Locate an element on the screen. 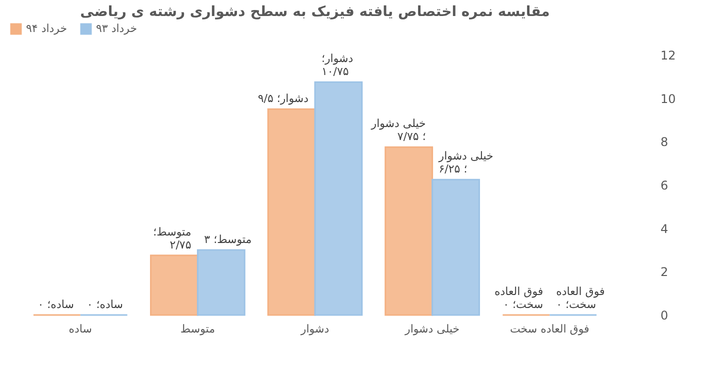 The image size is (722, 379). y-tick-label: 10 is located at coordinates (668, 99).